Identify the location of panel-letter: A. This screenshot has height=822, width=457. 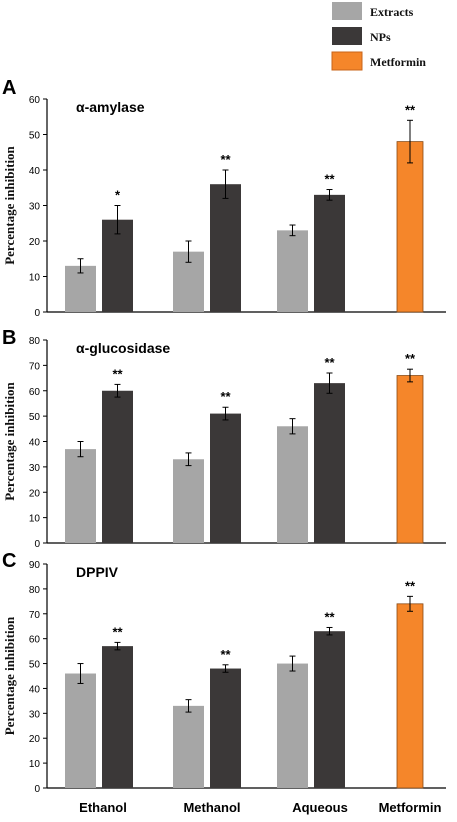
(9, 88).